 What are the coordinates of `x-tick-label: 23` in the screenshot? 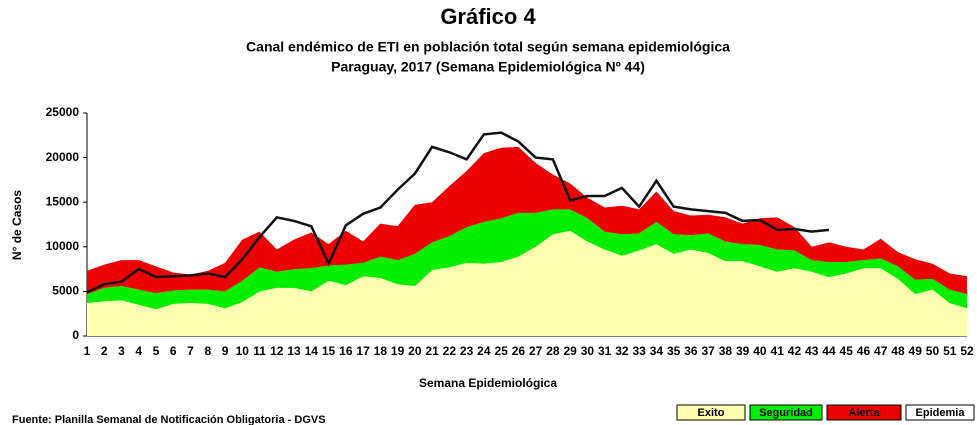 It's located at (467, 351).